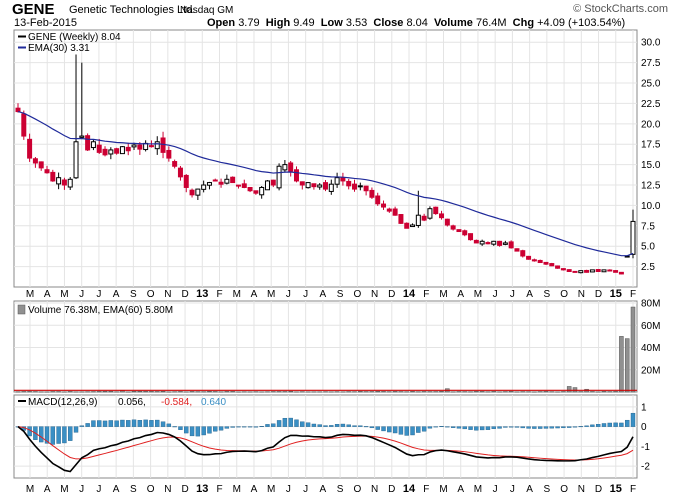  What do you see at coordinates (645, 467) in the screenshot?
I see `y-tick-label: -2` at bounding box center [645, 467].